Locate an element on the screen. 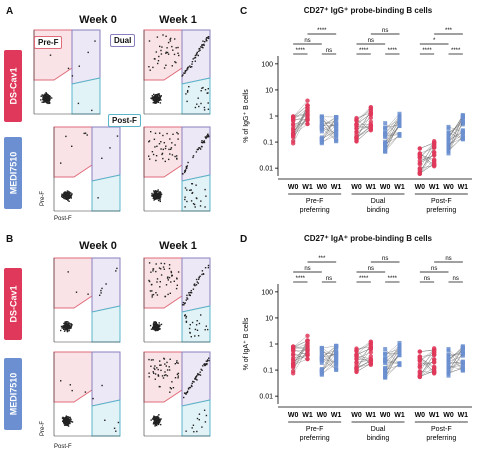 Image resolution: width=483 pixels, height=455 pixels. chart-c-sig-label: ns is located at coordinates (329, 51).